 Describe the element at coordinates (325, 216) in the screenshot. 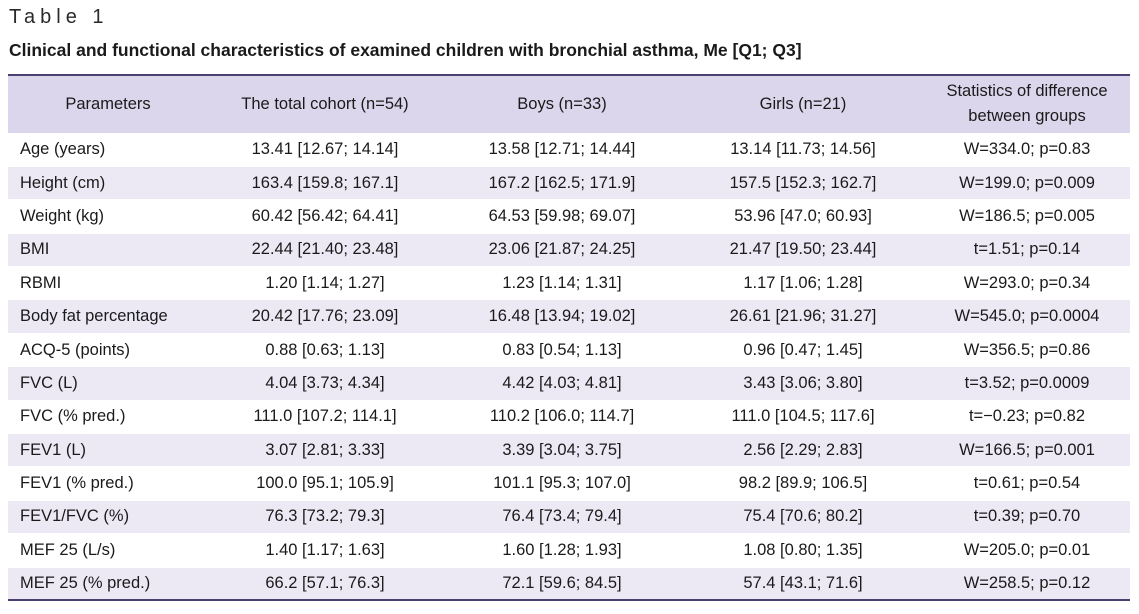

I see `cell-total-cohort: 60.42 [56.42; 64.41]` at that location.